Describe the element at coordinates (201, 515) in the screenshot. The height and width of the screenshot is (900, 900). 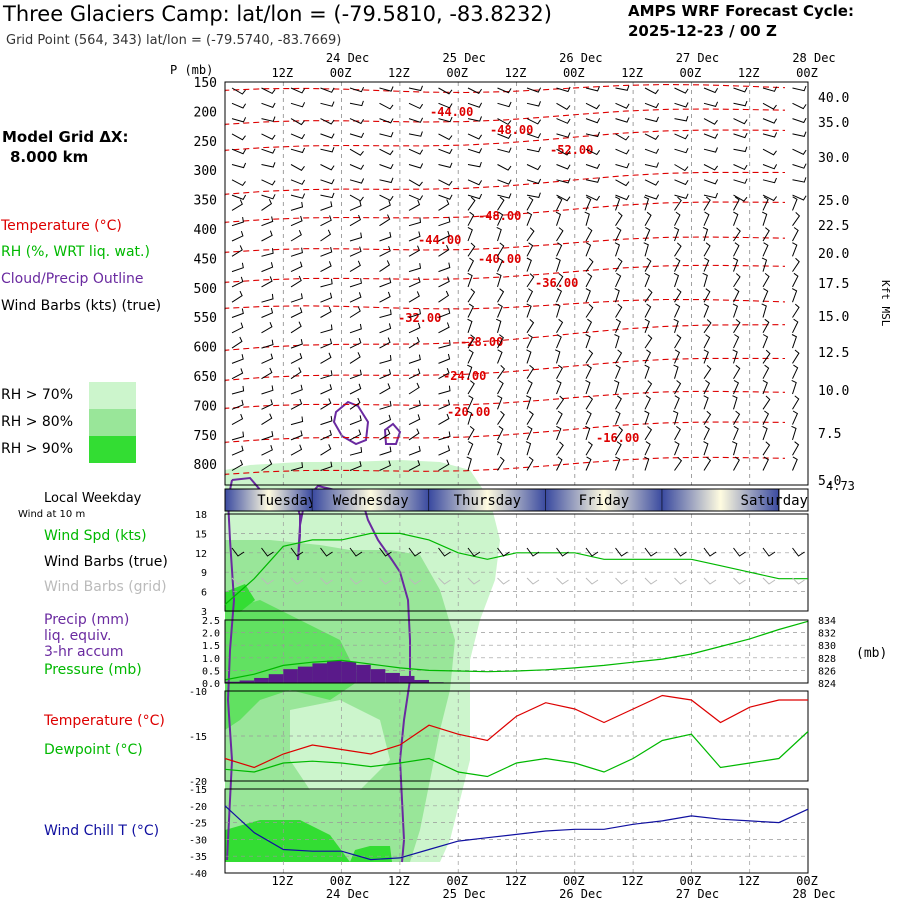
I see `wind-panel-ytick: 18` at that location.